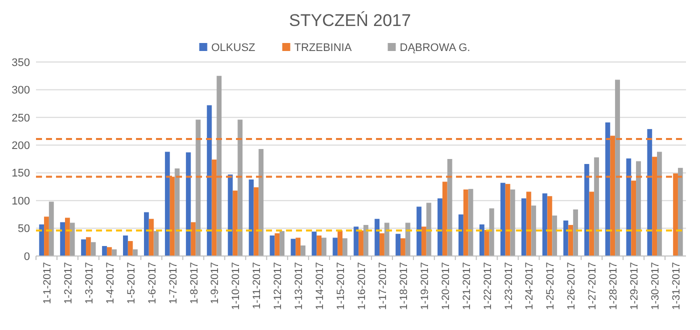 The height and width of the screenshot is (330, 700). I want to click on y-tick-label: 150, so click(21, 174).